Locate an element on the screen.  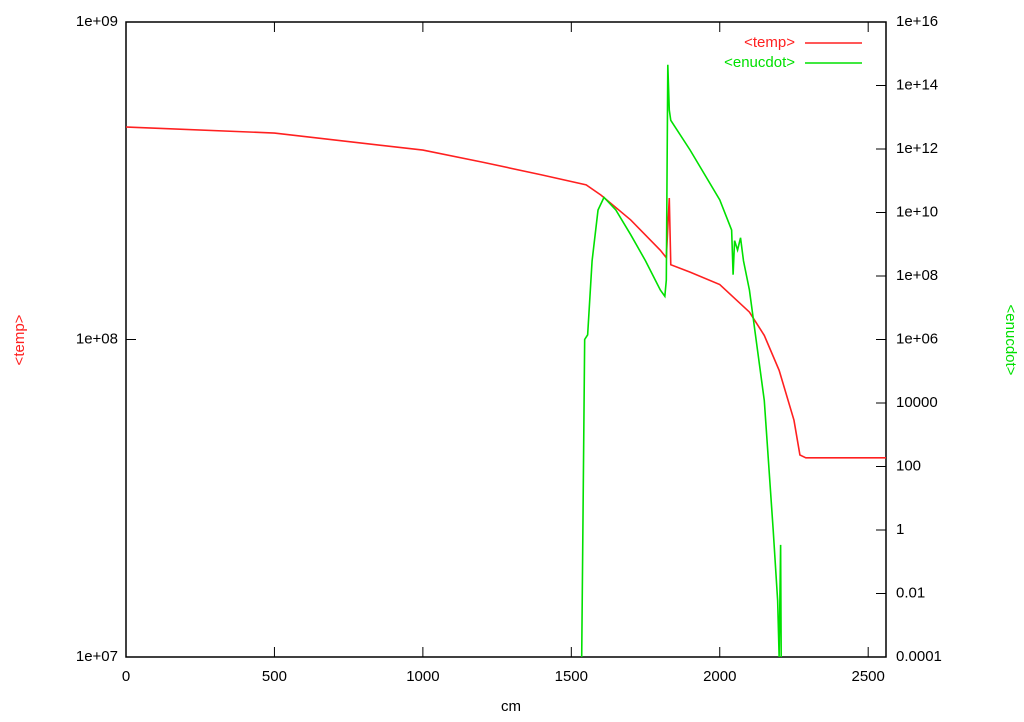
y-tick-label: 1e+09 is located at coordinates (97, 21).